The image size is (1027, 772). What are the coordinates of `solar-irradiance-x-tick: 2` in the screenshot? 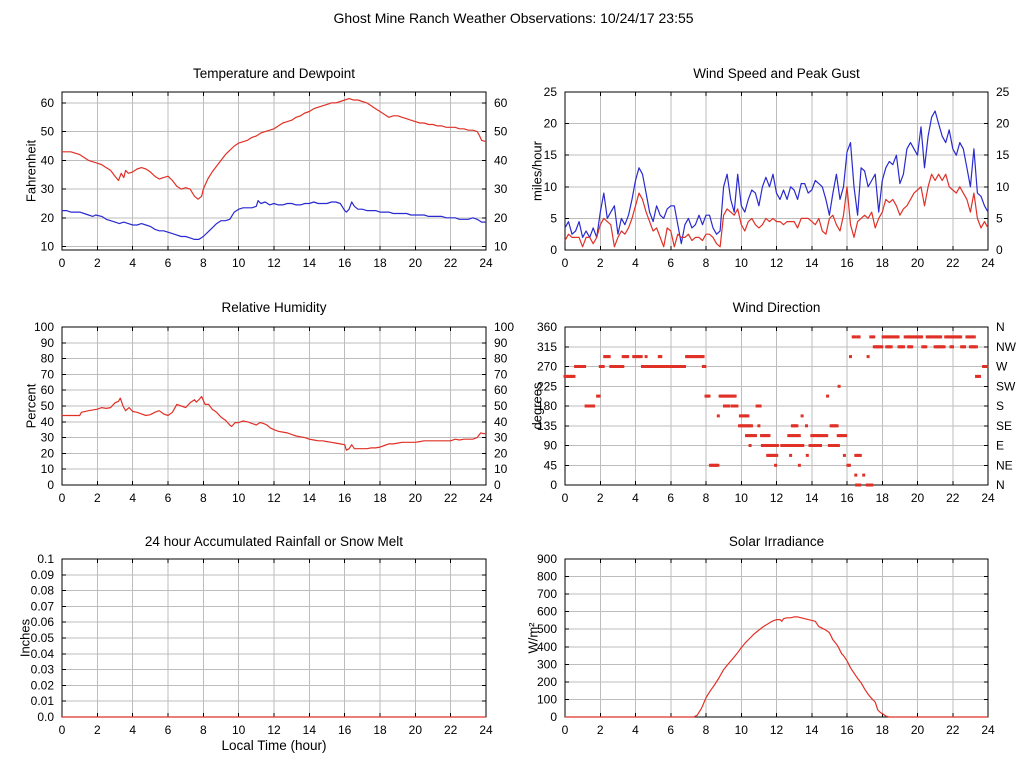 It's located at (600, 730).